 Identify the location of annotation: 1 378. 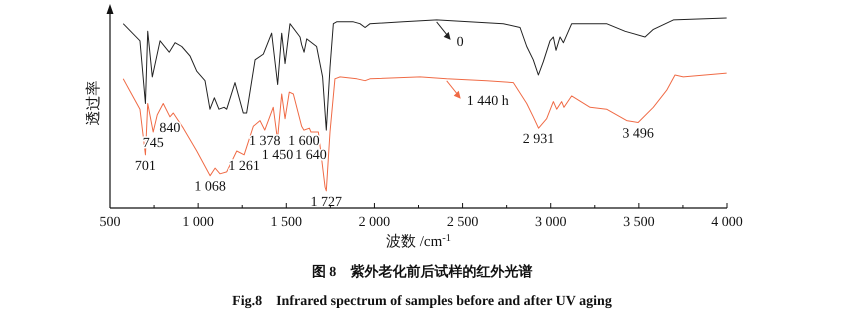
(265, 142).